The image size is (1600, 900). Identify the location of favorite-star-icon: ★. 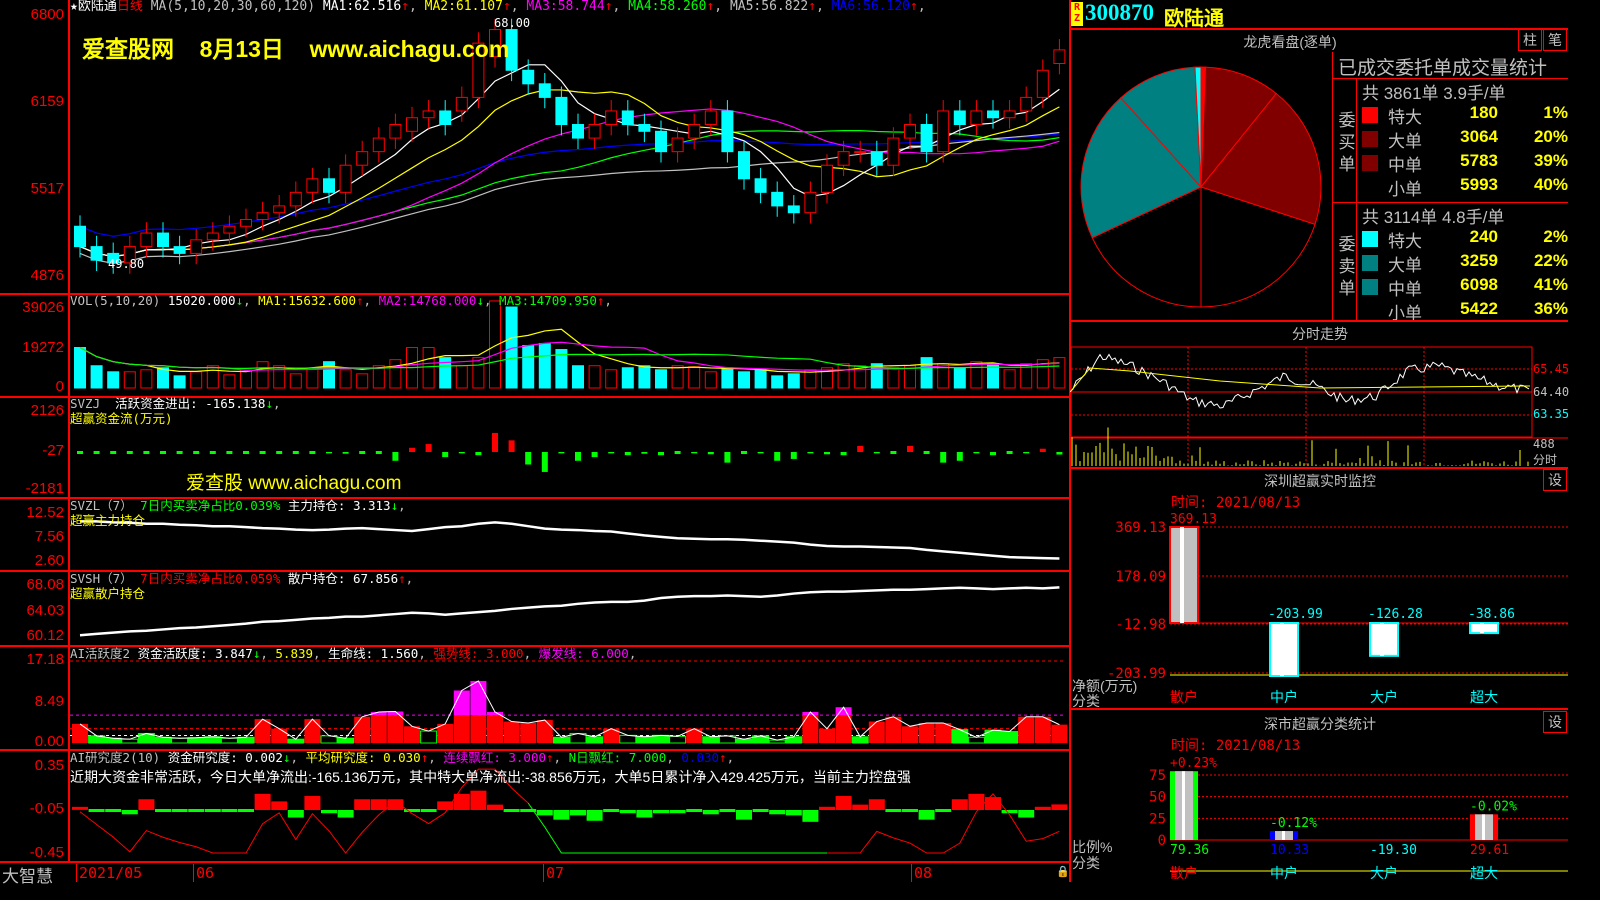
(74, 7).